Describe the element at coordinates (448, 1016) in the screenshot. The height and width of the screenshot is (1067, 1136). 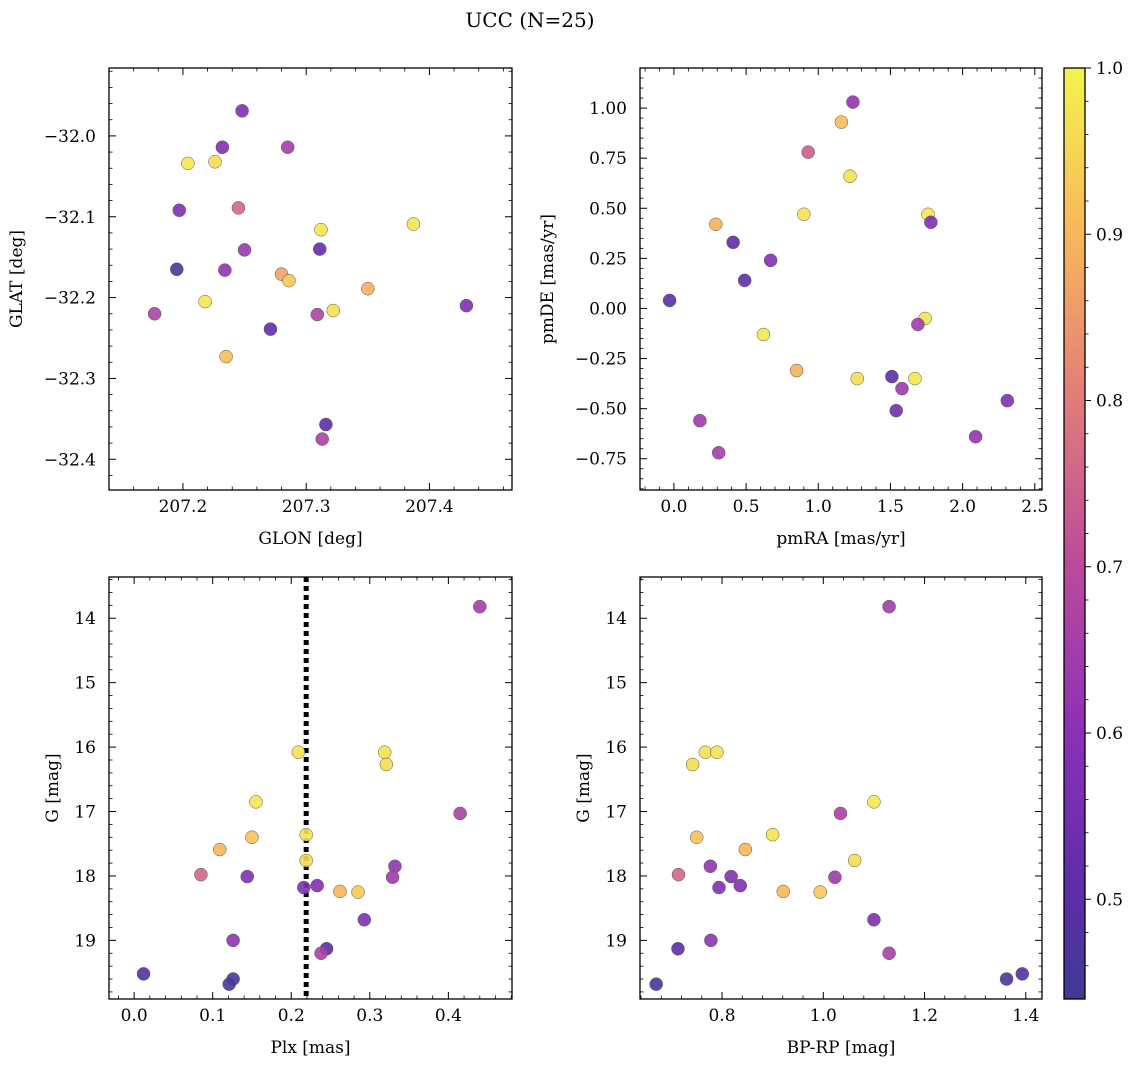
I see `x-tick-label: 0.4` at that location.